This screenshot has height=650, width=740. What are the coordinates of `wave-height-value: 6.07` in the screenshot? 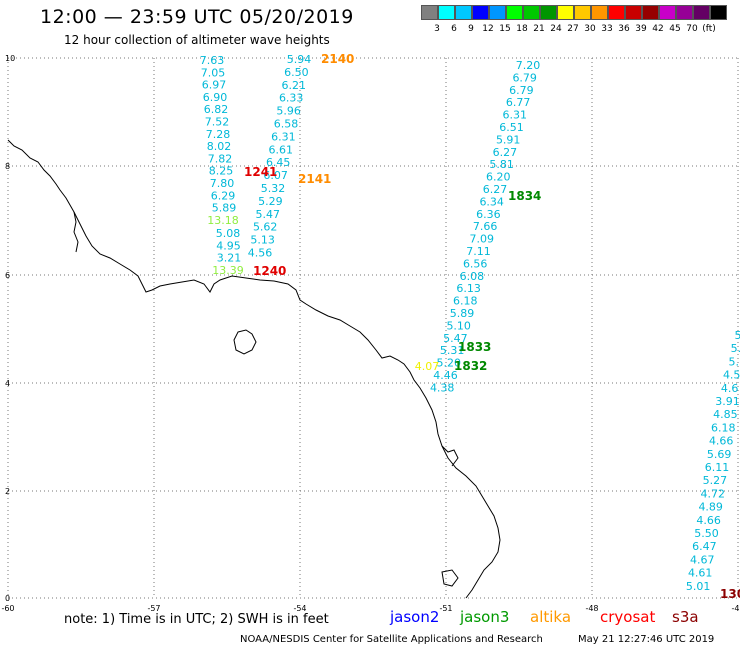 It's located at (275, 175).